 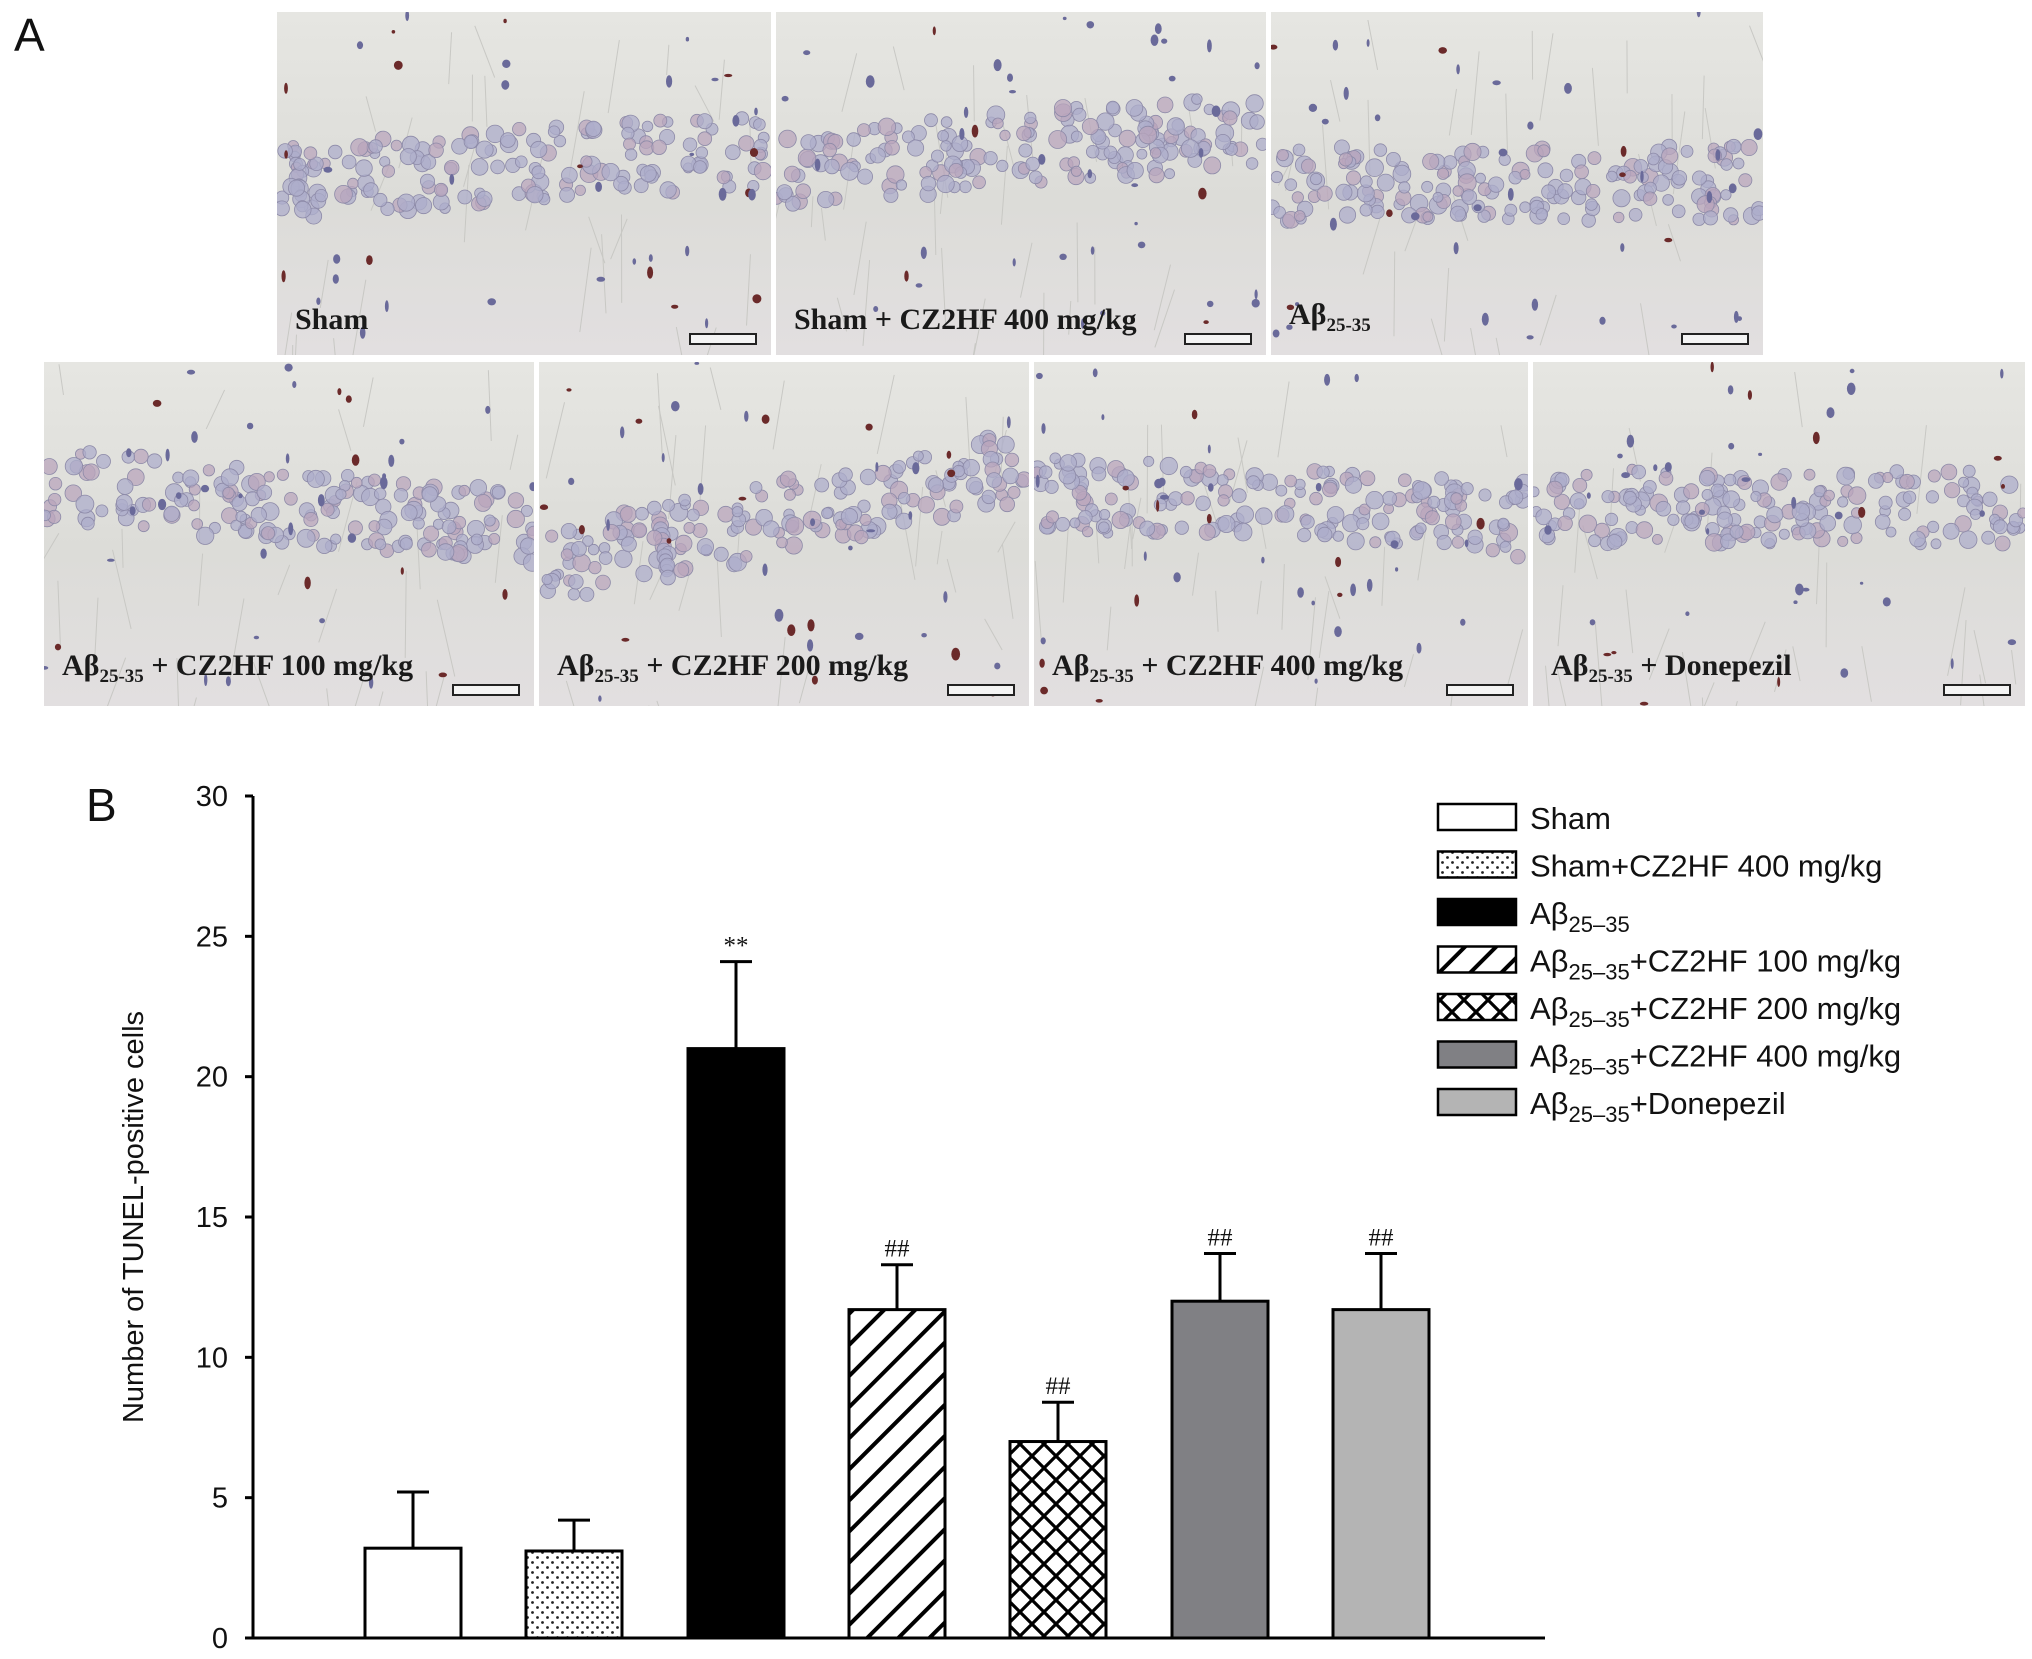 I want to click on micrograph-caption: Sham + CZ2HF 400 mg/kg, so click(x=965, y=319).